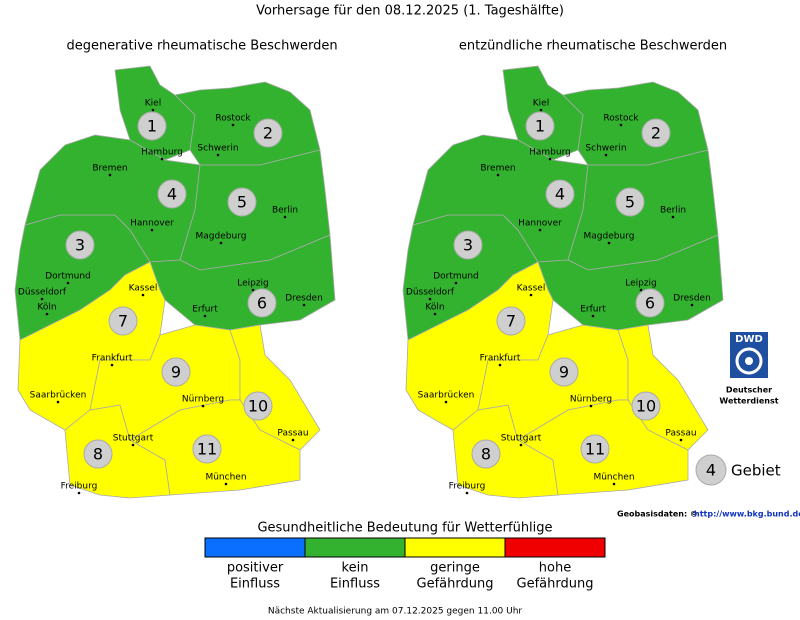 This screenshot has width=800, height=620. What do you see at coordinates (455, 547) in the screenshot?
I see `legend-swatch` at bounding box center [455, 547].